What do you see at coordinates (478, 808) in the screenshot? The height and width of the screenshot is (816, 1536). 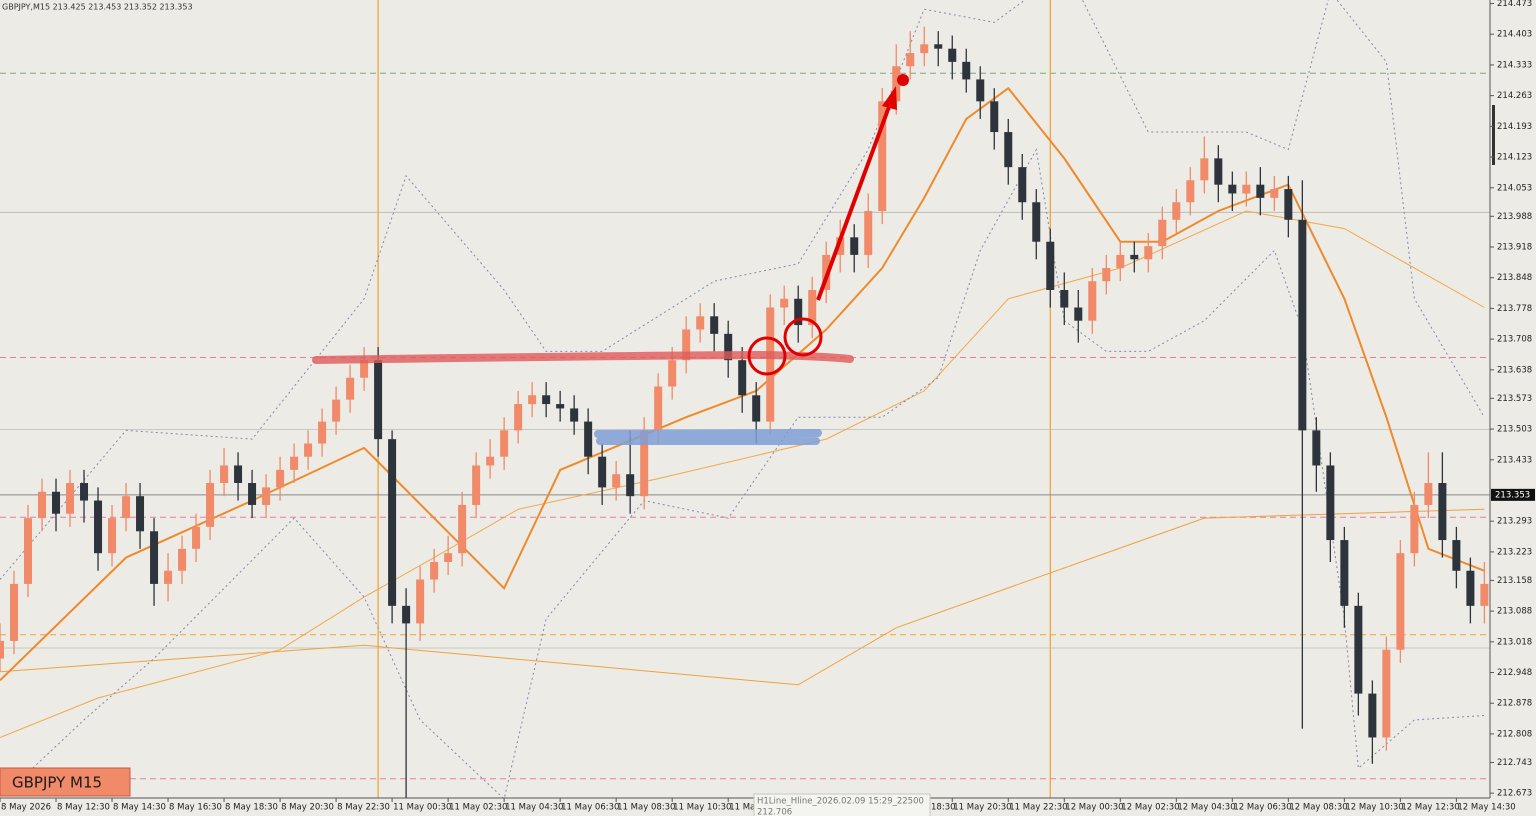 I see `x-tick-label: 11 May 02:30` at bounding box center [478, 808].